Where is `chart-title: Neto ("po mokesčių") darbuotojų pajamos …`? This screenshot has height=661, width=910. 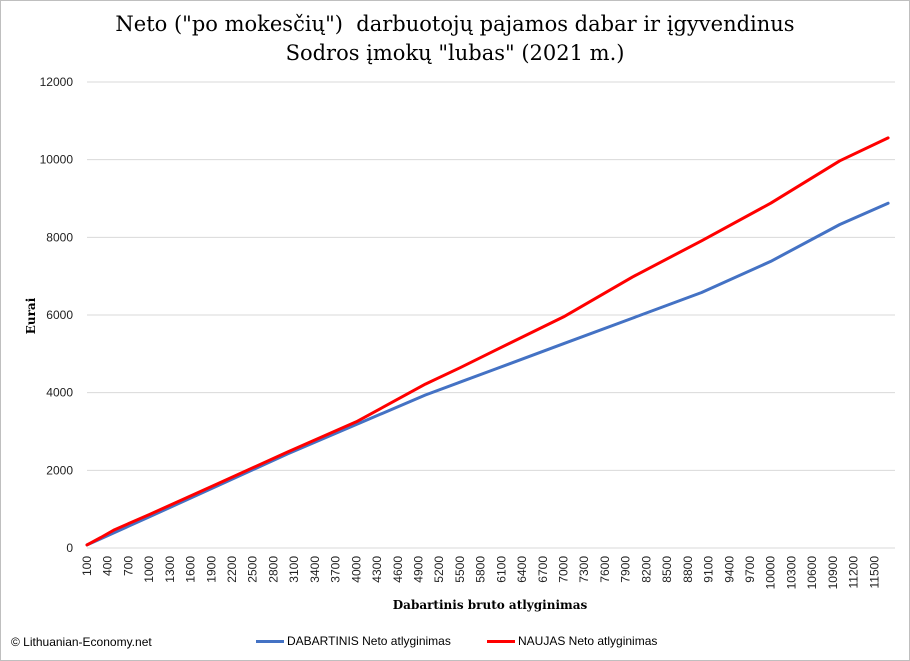
chart-title: Neto ("po mokesčių") darbuotojų pajamos … is located at coordinates (455, 39).